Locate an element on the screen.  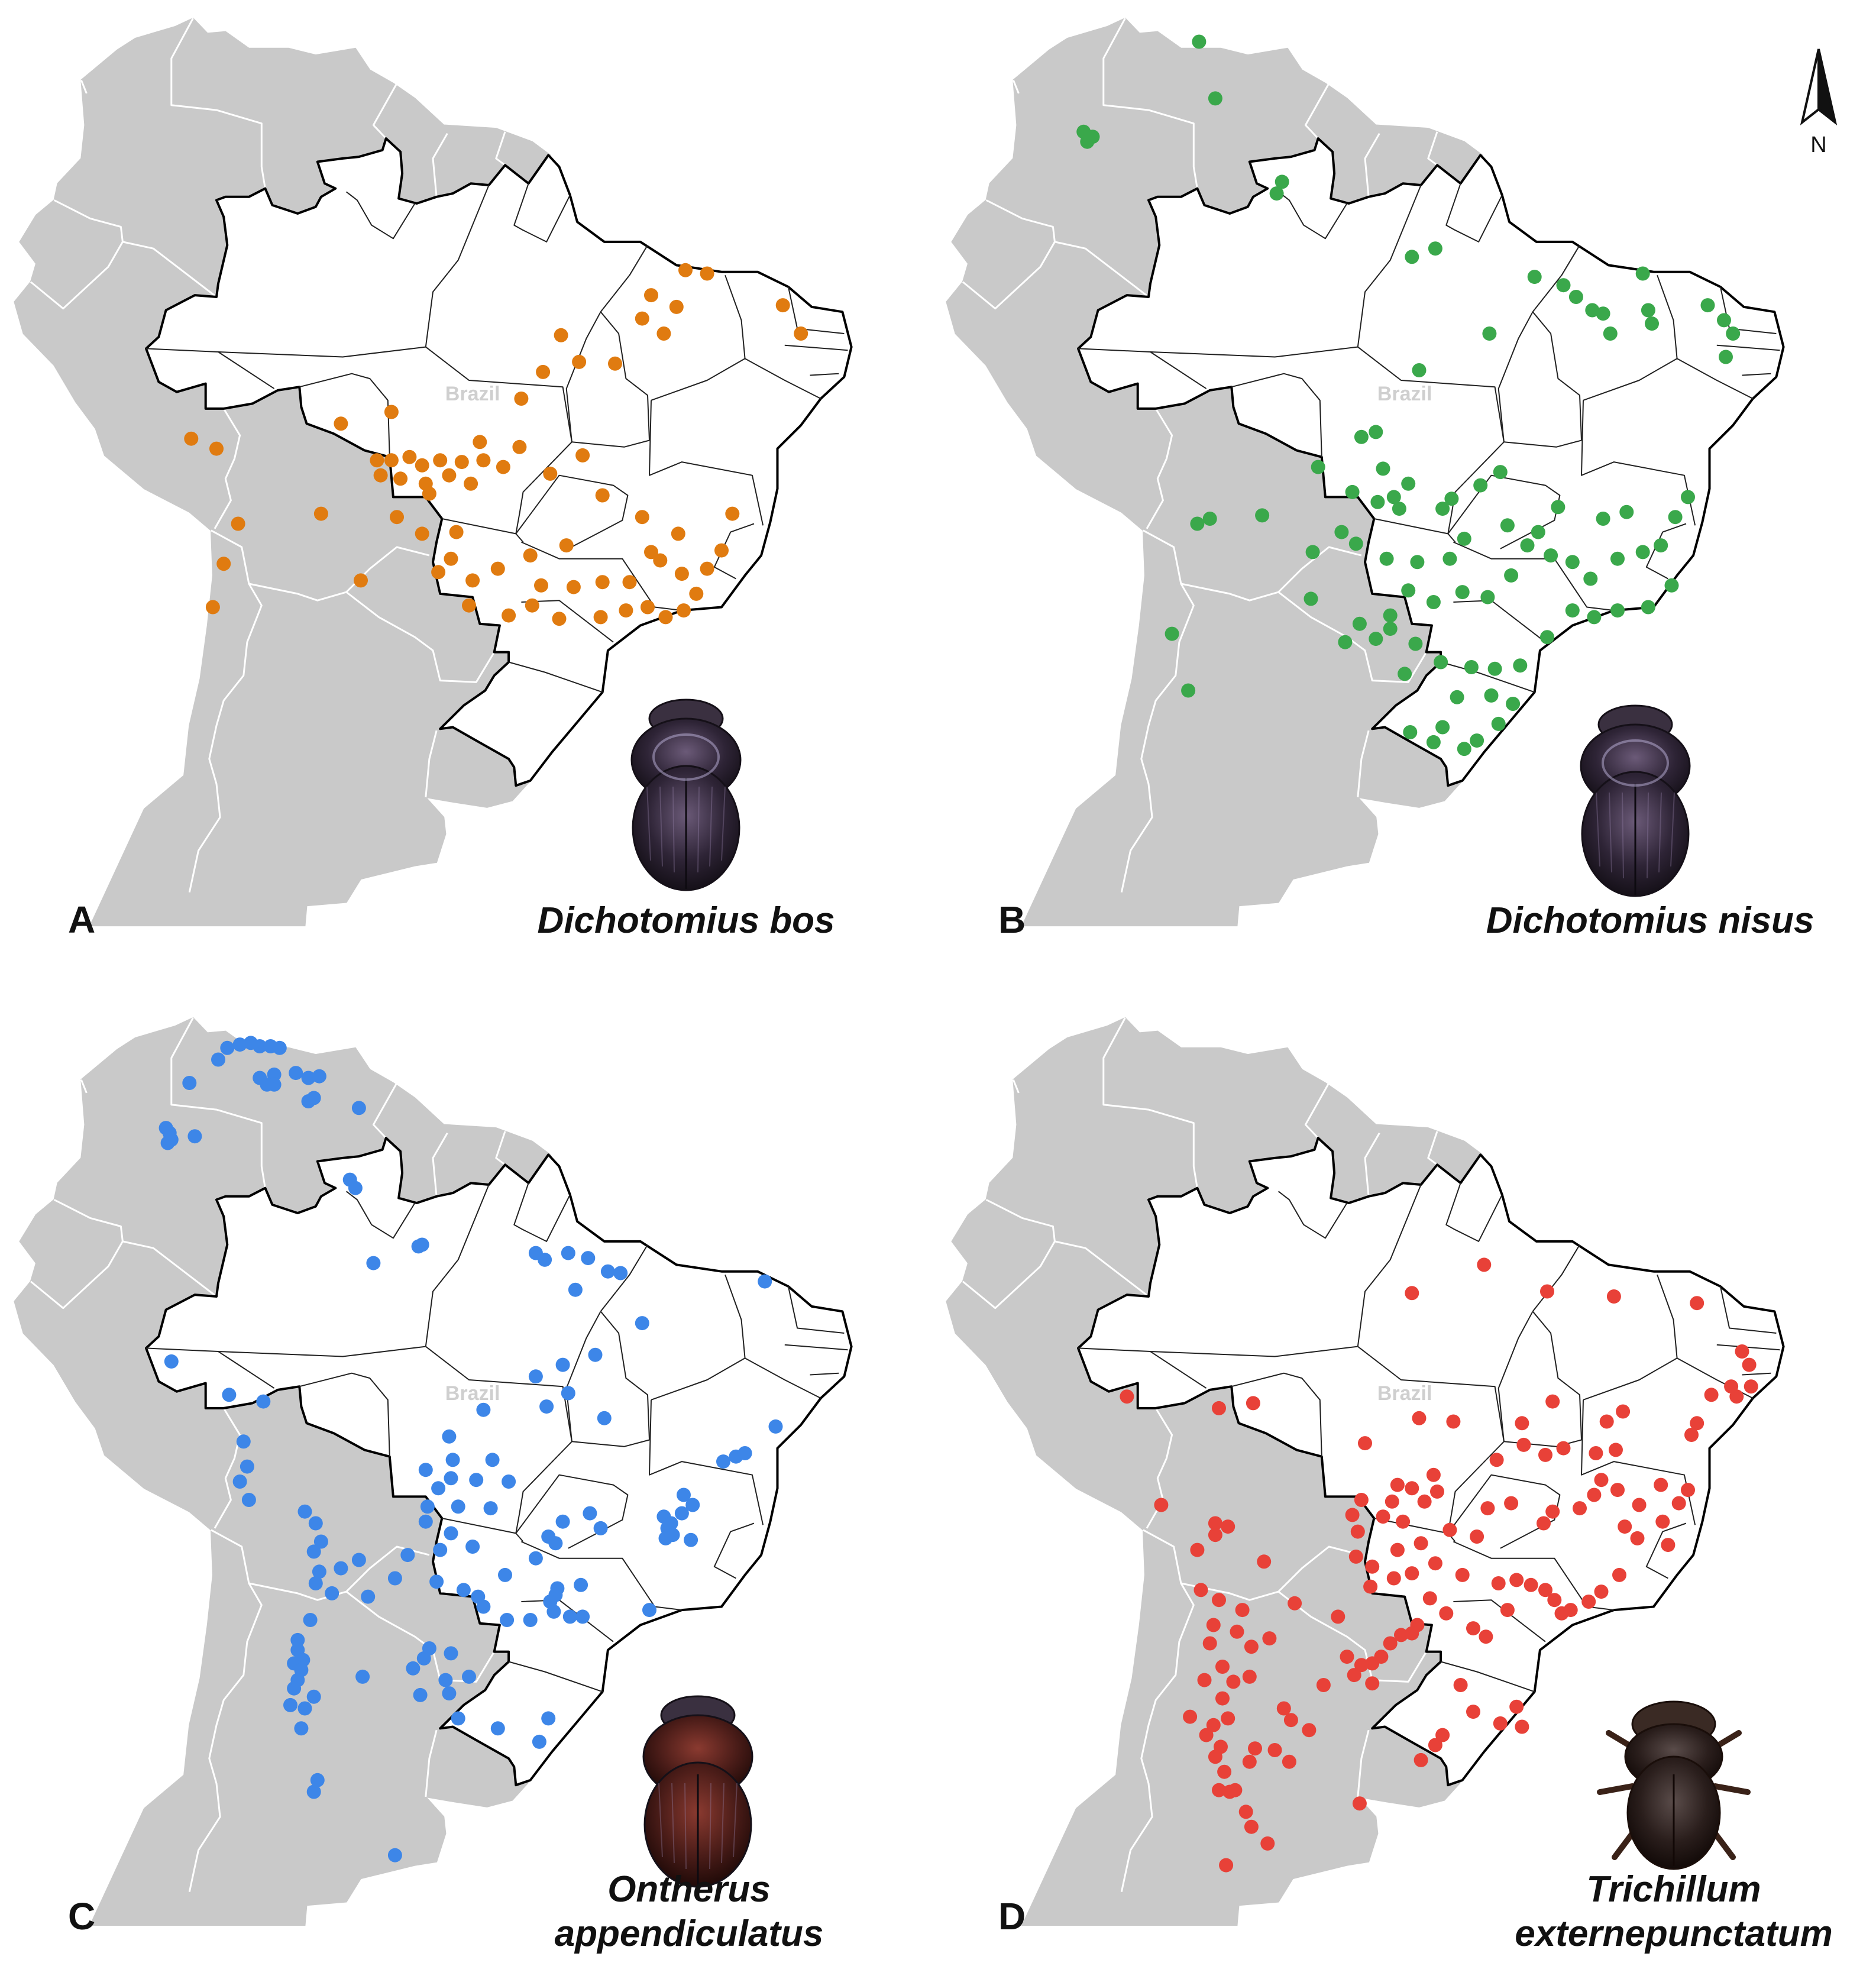
north-arrow-right-icon is located at coordinates (1828, 87).